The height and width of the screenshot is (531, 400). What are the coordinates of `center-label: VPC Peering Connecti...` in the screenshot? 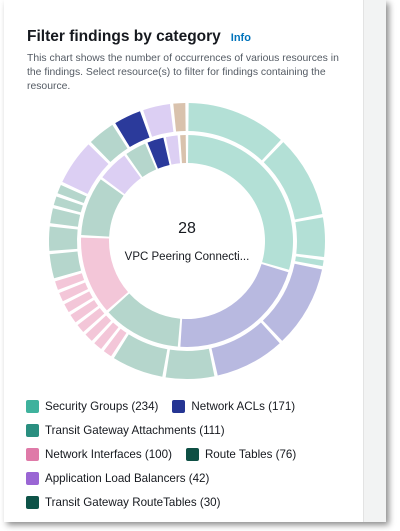 It's located at (187, 257).